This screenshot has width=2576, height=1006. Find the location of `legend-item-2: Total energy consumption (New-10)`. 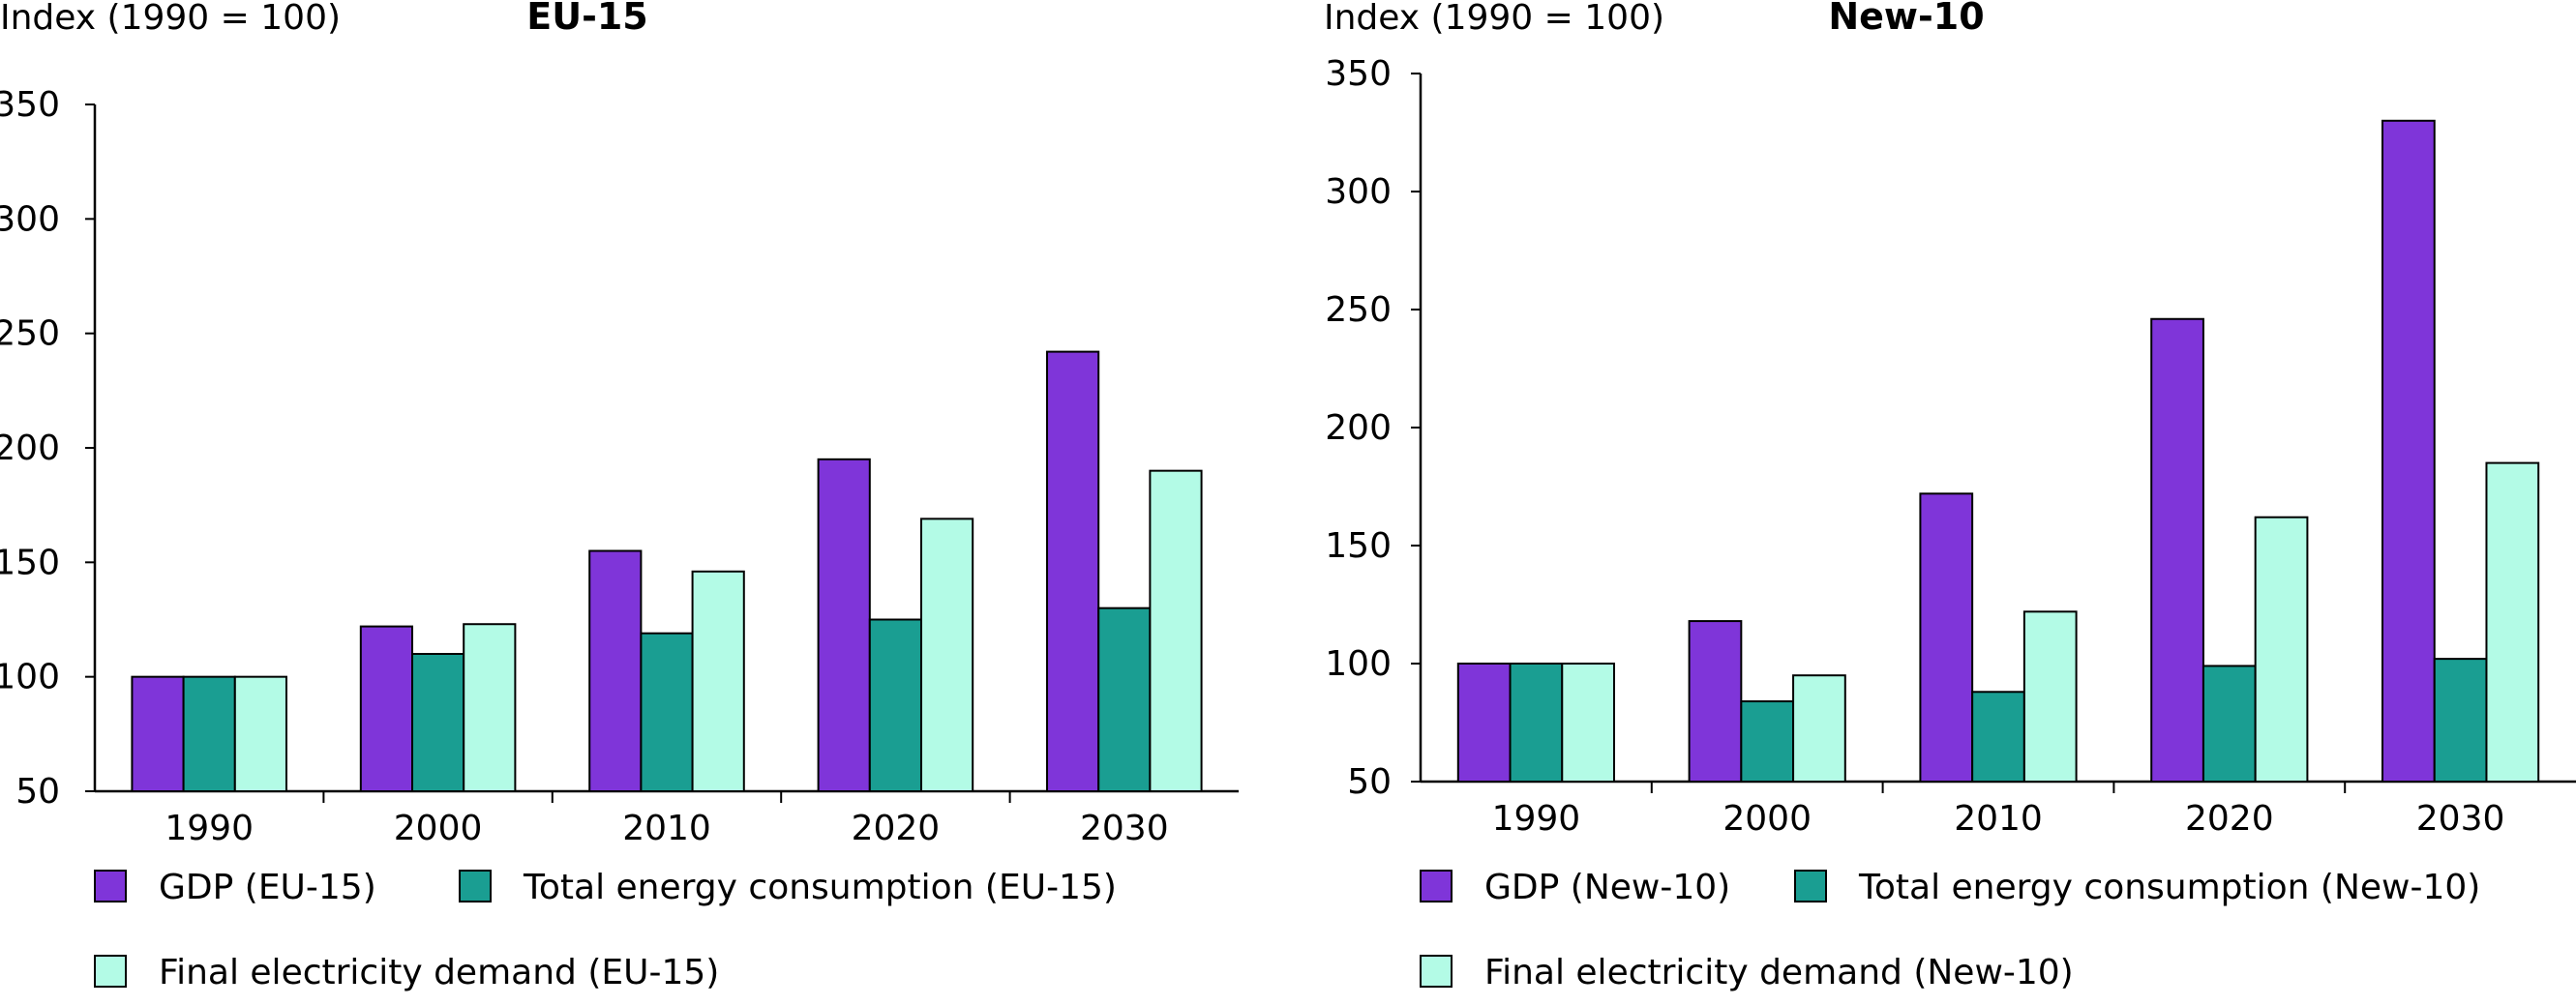

legend-item-2: Total energy consumption (New-10) is located at coordinates (2137, 888).